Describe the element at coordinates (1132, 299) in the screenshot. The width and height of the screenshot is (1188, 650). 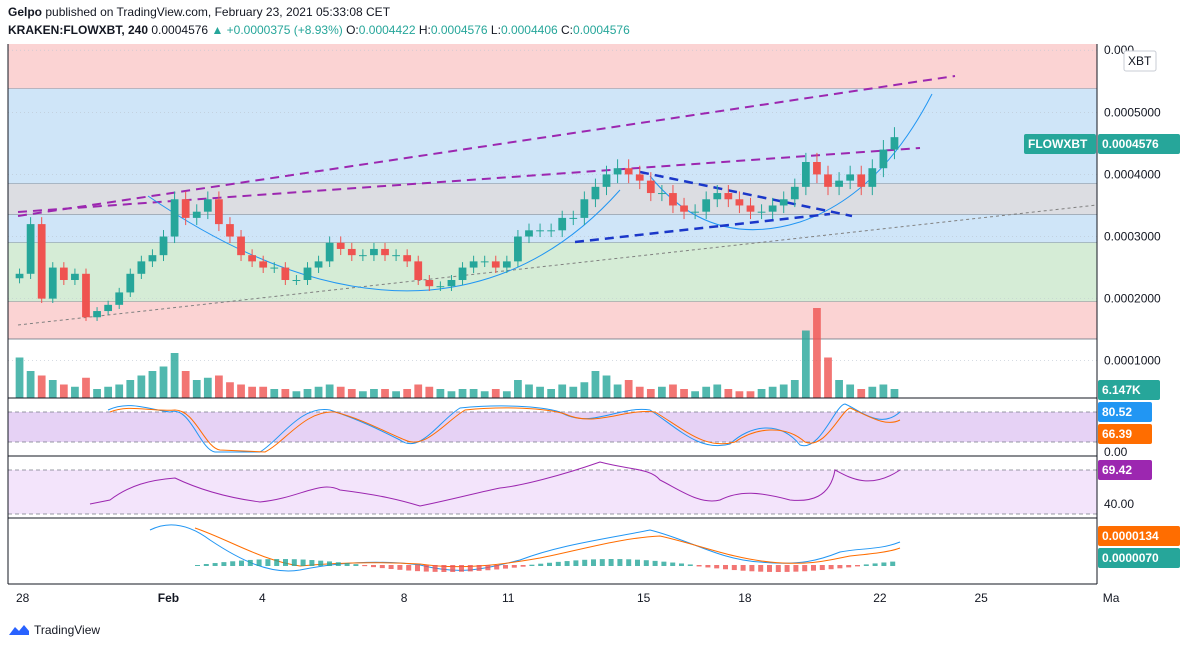
I see `price-tick-label: 0.0002000` at that location.